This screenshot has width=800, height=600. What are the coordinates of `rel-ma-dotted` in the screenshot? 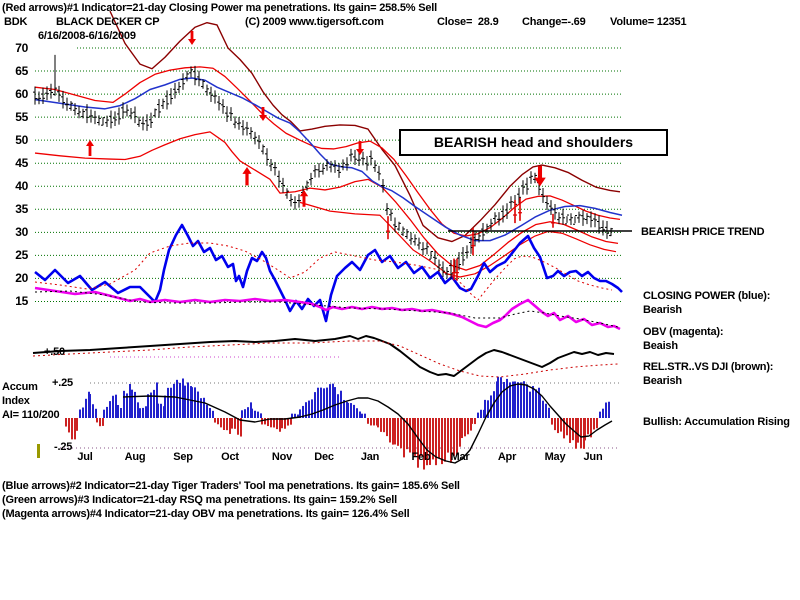 It's located at (325, 359).